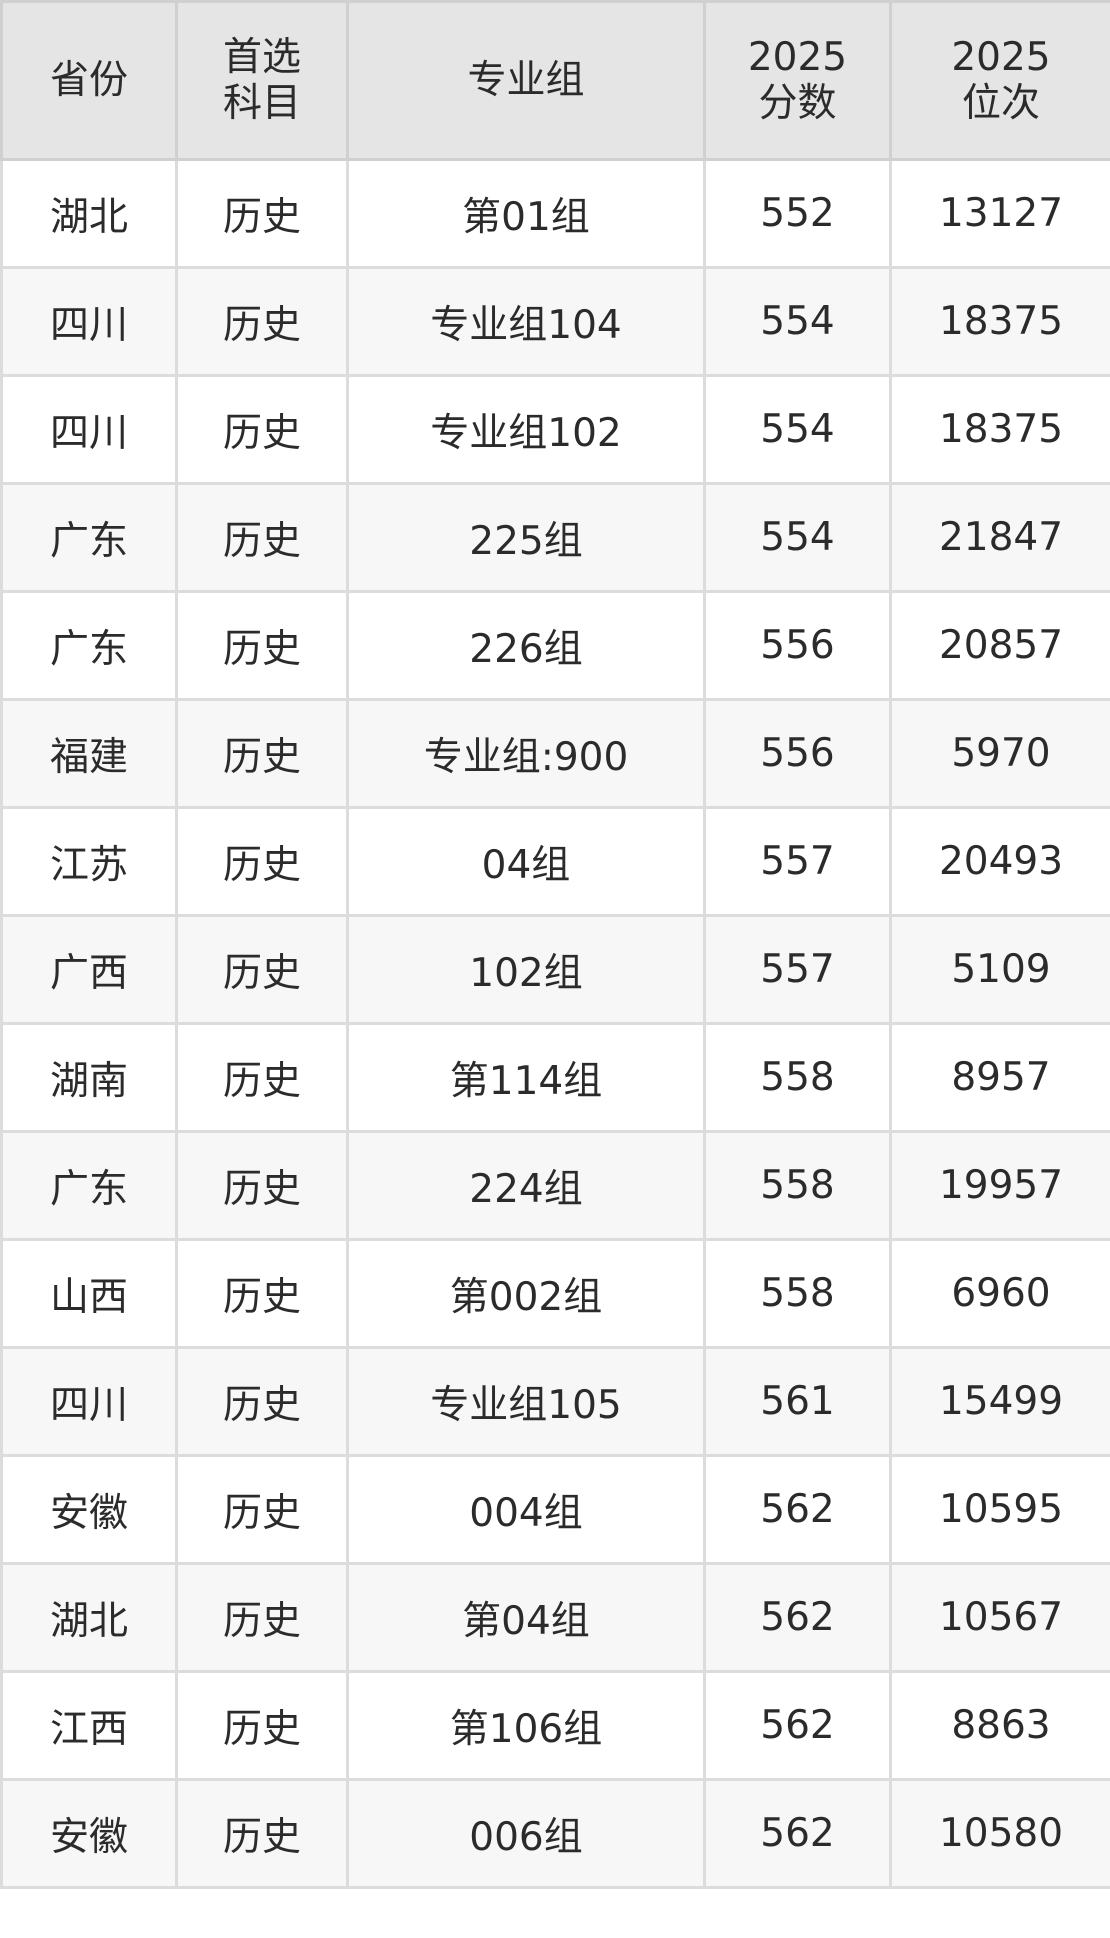 The width and height of the screenshot is (1110, 1938). What do you see at coordinates (999, 1833) in the screenshot?
I see `cell-rank: 10580` at bounding box center [999, 1833].